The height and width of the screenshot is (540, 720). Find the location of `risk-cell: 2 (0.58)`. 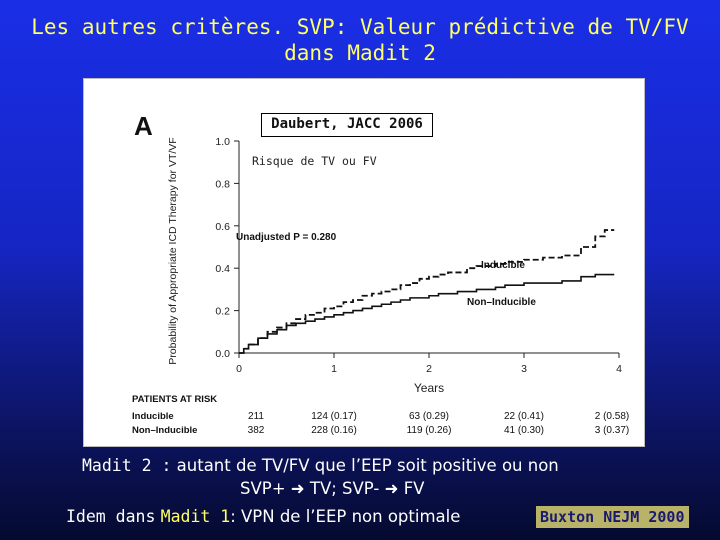

risk-cell: 2 (0.58) is located at coordinates (612, 416).